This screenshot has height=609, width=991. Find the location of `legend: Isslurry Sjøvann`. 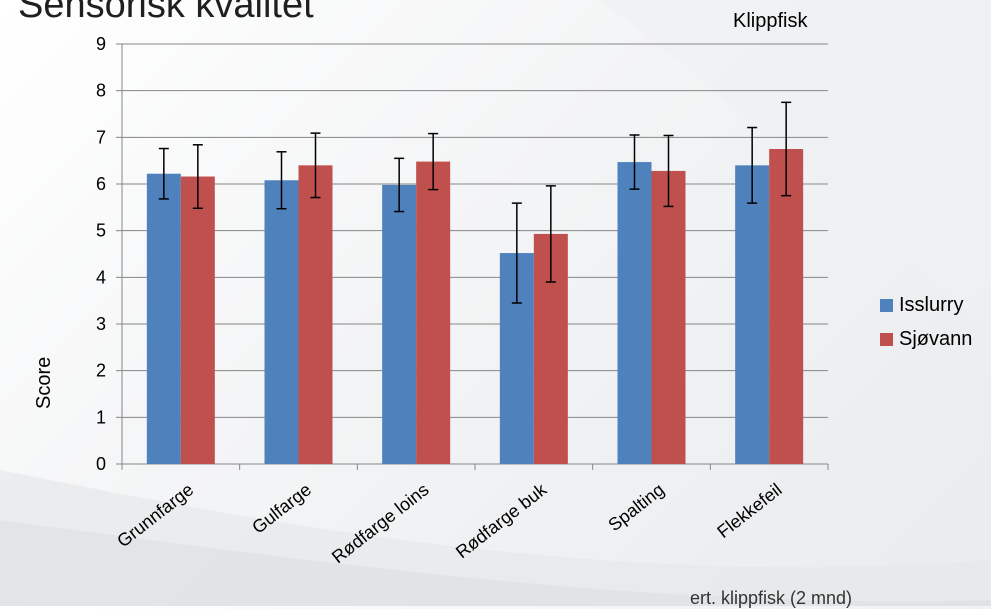

legend: Isslurry Sjøvann is located at coordinates (926, 326).